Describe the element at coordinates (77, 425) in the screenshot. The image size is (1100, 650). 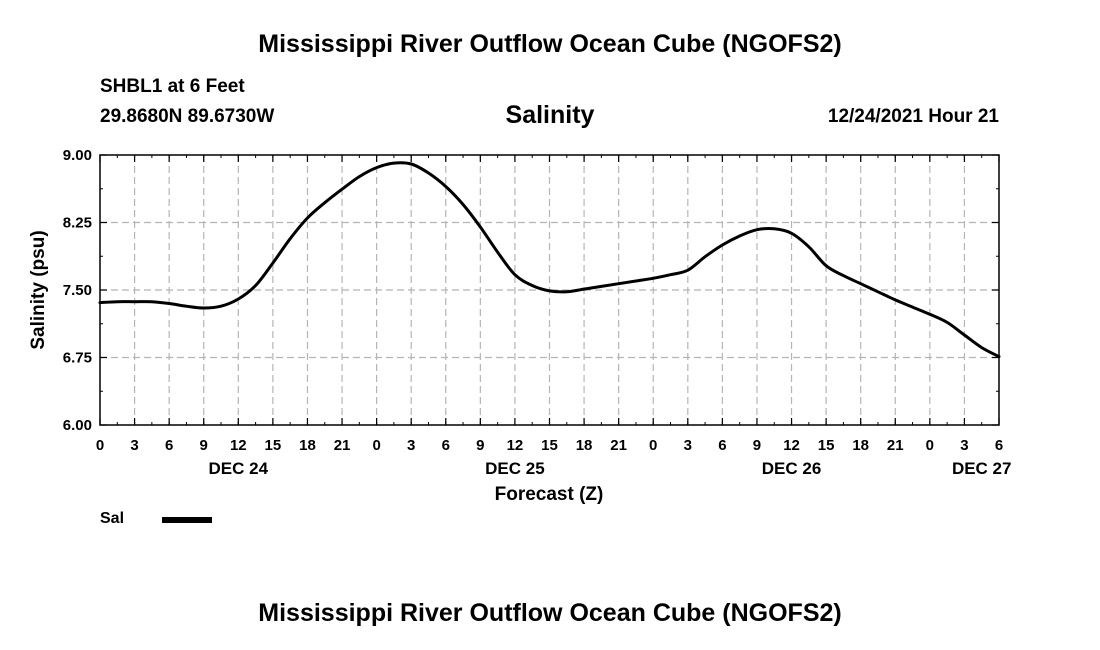
I see `y-tick-label: 6.00` at that location.